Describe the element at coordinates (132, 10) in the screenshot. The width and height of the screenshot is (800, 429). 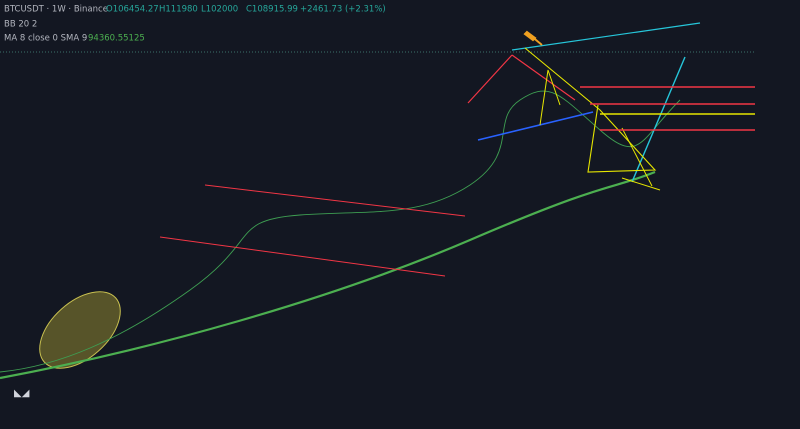
I see `ohlc-open: O106454.27` at that location.